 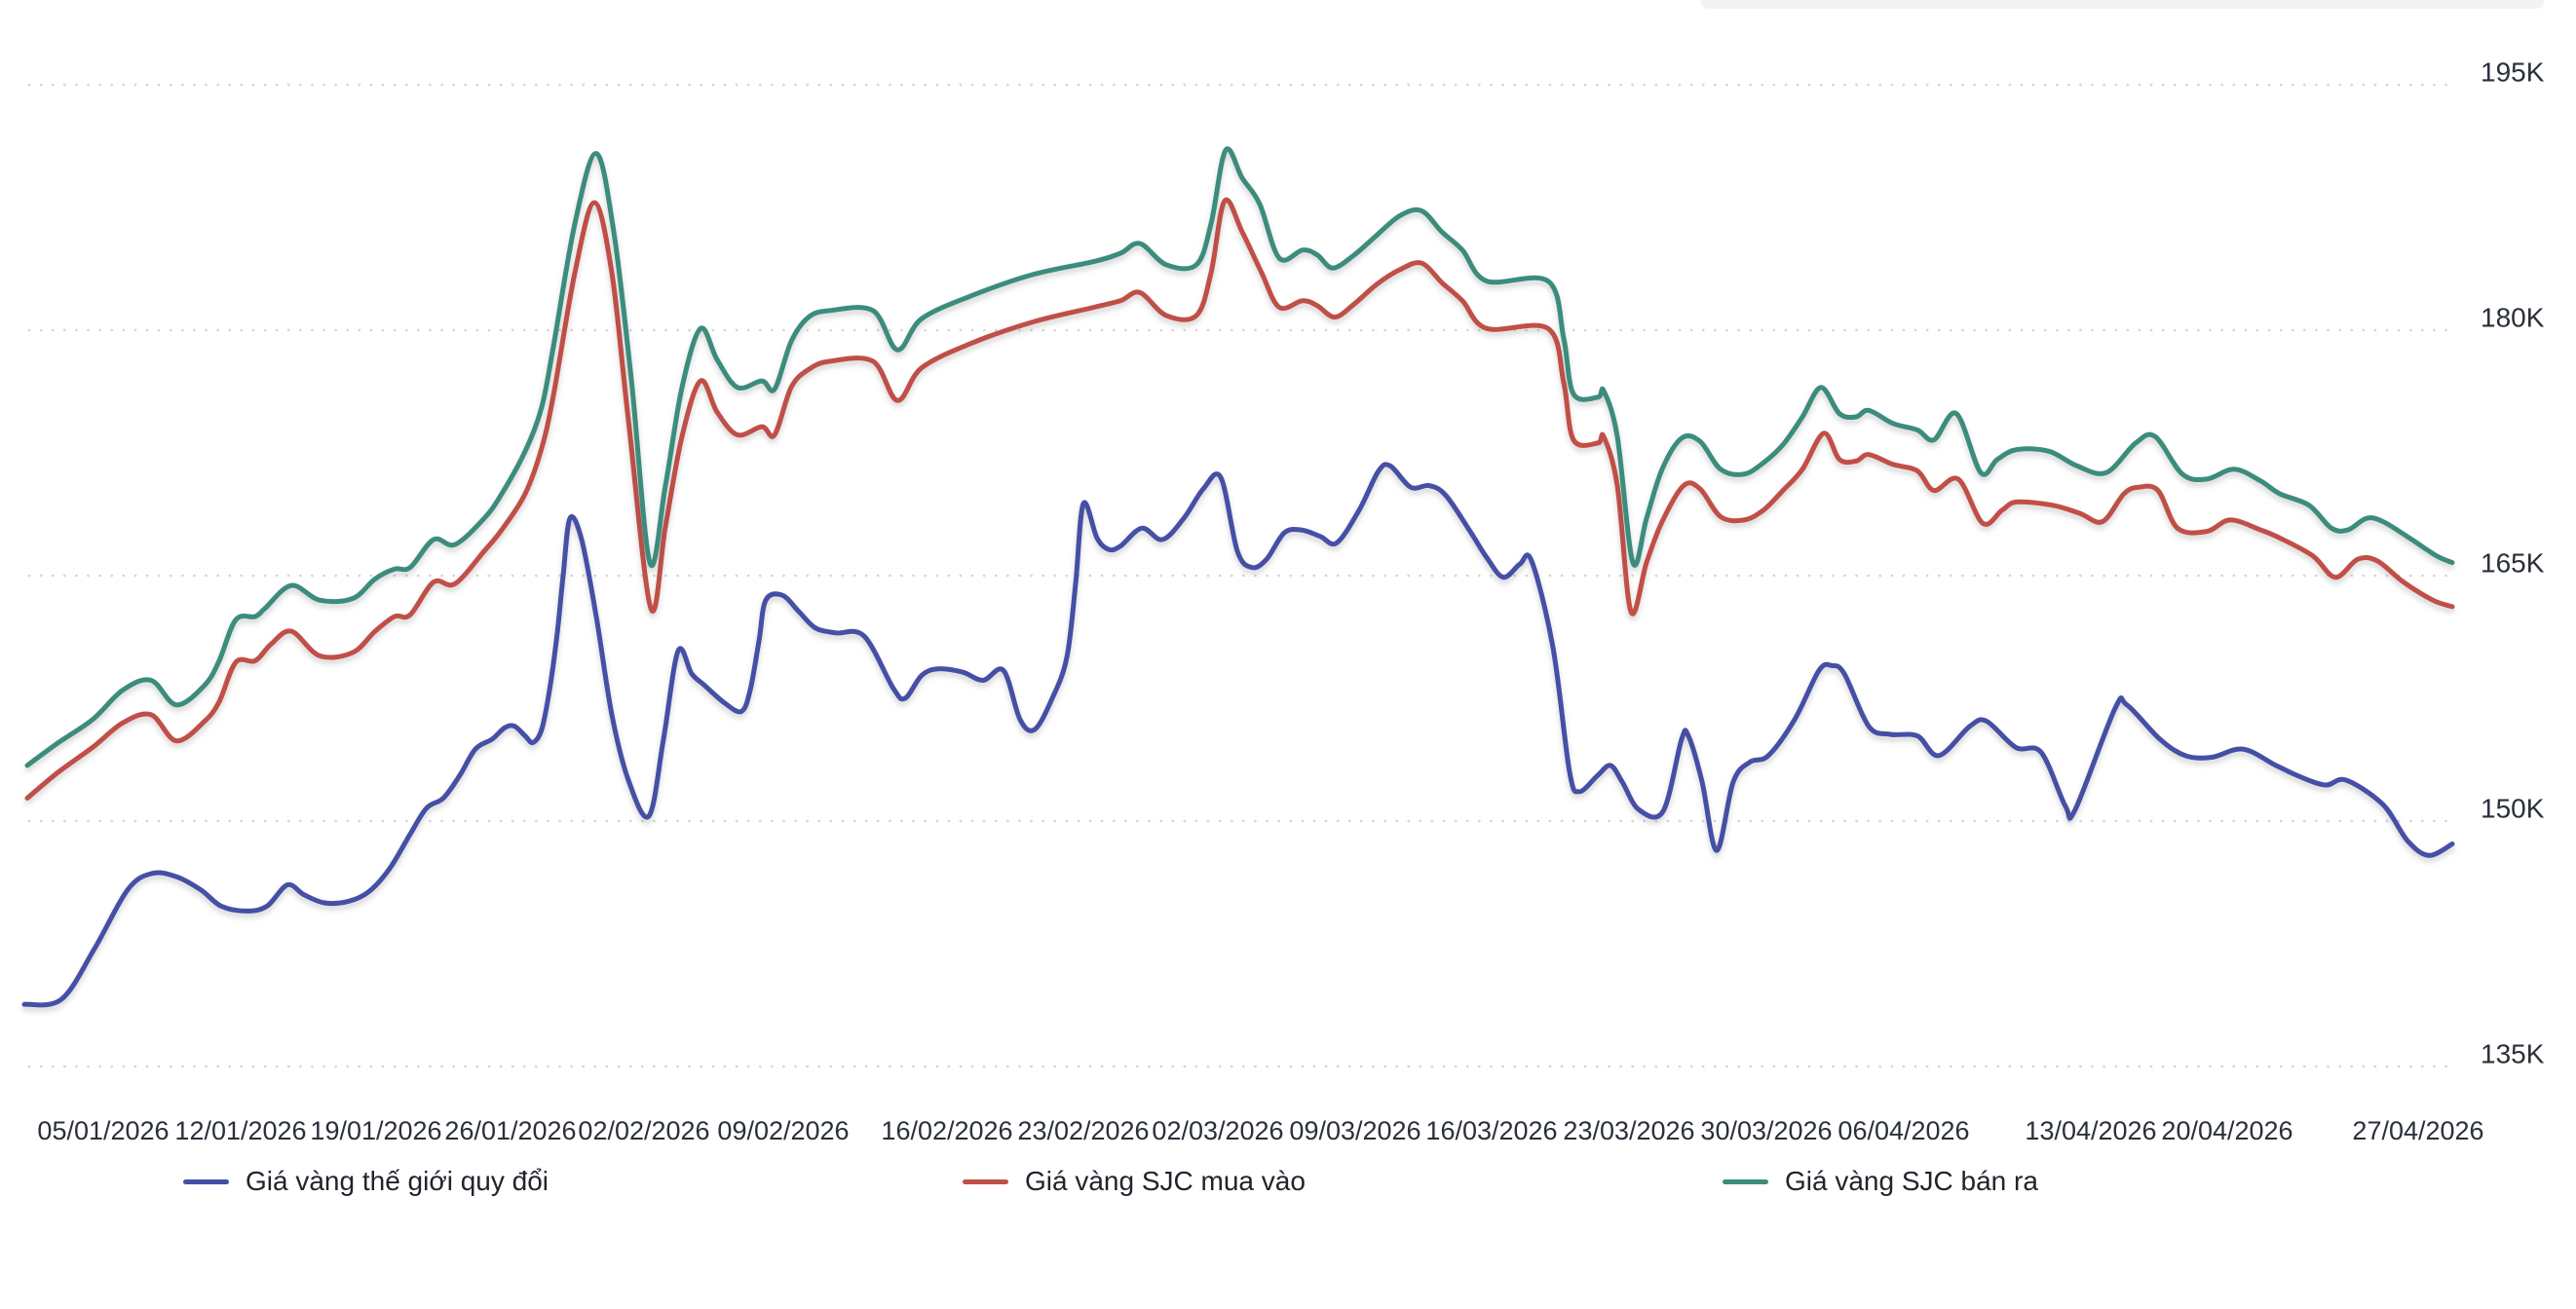 What do you see at coordinates (2513, 317) in the screenshot?
I see `y-axis-tick-label: 180K` at bounding box center [2513, 317].